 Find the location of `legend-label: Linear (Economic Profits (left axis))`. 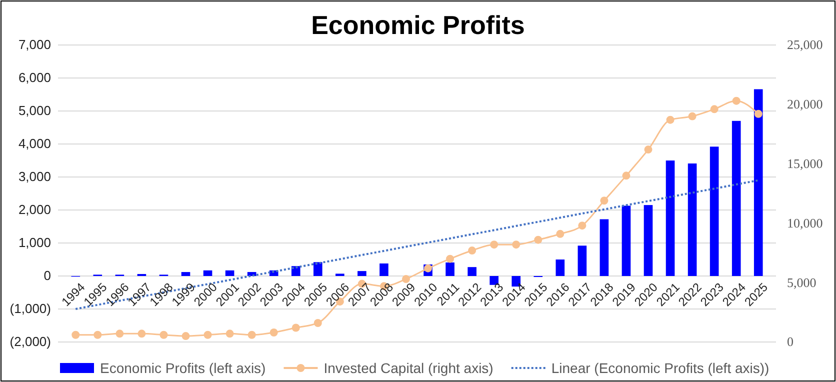

legend-label: Linear (Economic Profits (left axis)) is located at coordinates (660, 368).